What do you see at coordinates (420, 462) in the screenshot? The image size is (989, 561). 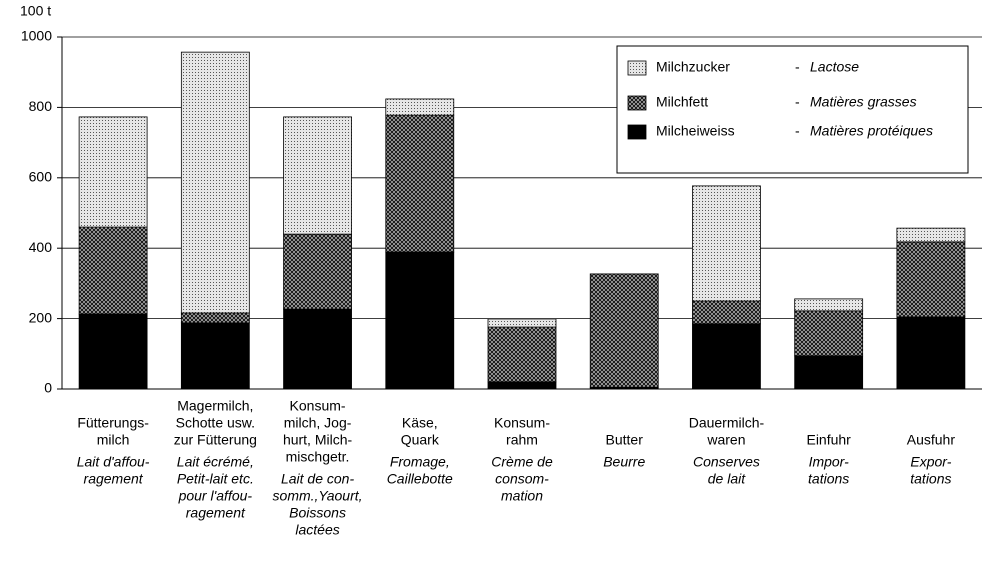 I see `x-tick-label-fr: Fromage,` at bounding box center [420, 462].